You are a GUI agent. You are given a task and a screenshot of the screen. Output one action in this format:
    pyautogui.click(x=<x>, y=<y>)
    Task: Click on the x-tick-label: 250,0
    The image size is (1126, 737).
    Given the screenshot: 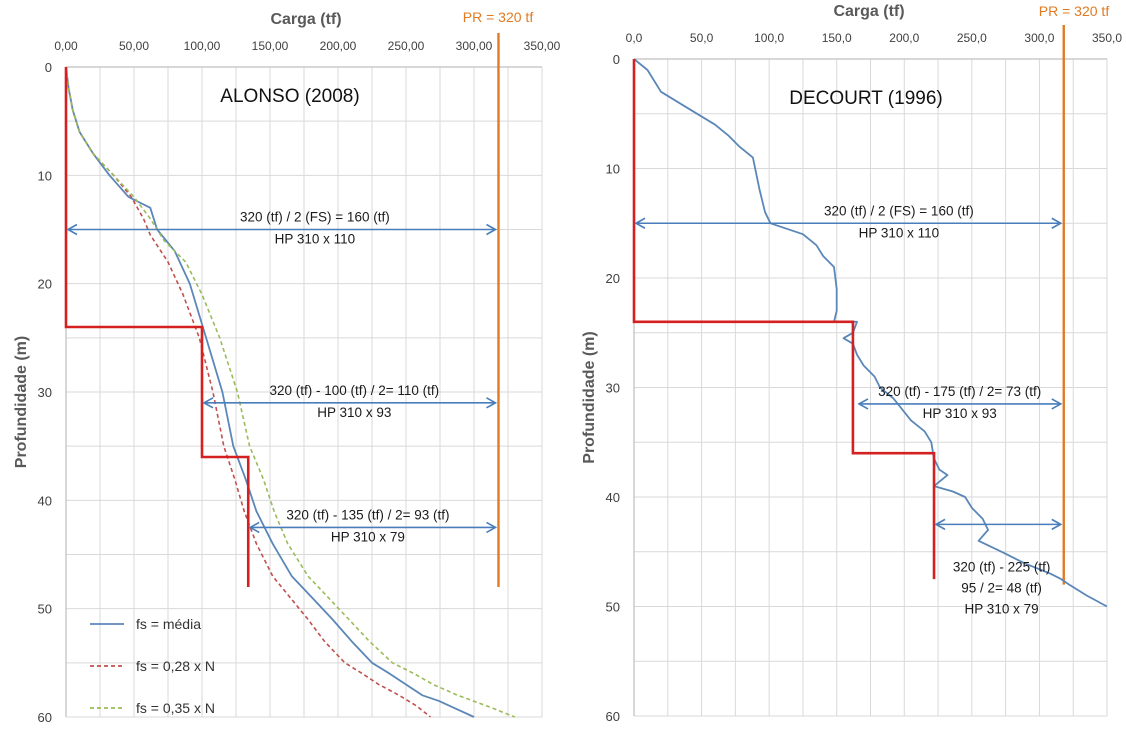 What is the action you would take?
    pyautogui.click(x=972, y=38)
    